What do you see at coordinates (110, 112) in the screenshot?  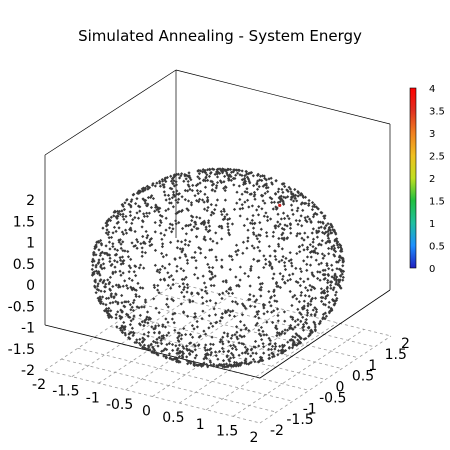 I see `back-top-left-edge` at bounding box center [110, 112].